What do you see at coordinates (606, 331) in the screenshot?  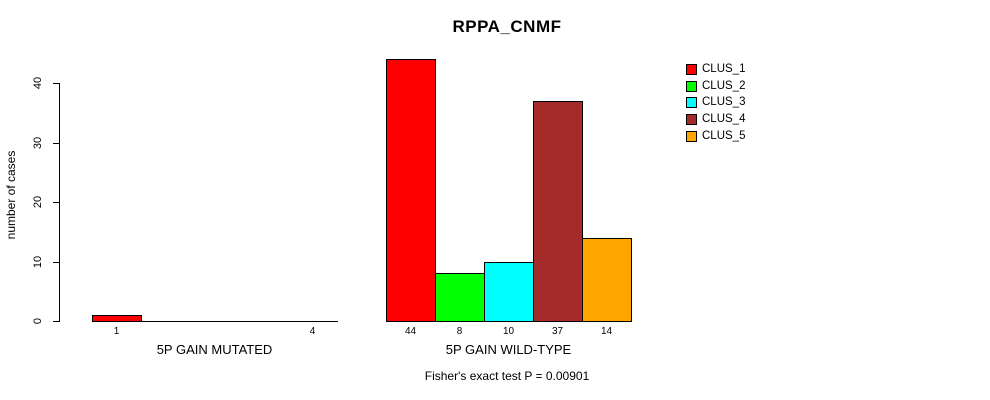 I see `bar-value-label: 14` at bounding box center [606, 331].